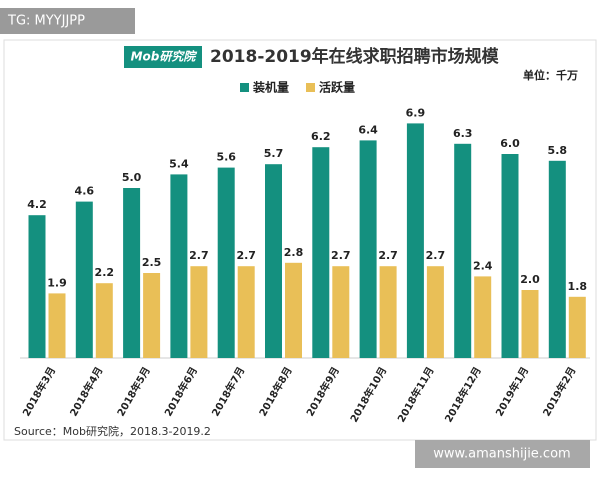 The image size is (600, 484). What do you see at coordinates (558, 150) in the screenshot?
I see `value-label: 5.8` at bounding box center [558, 150].